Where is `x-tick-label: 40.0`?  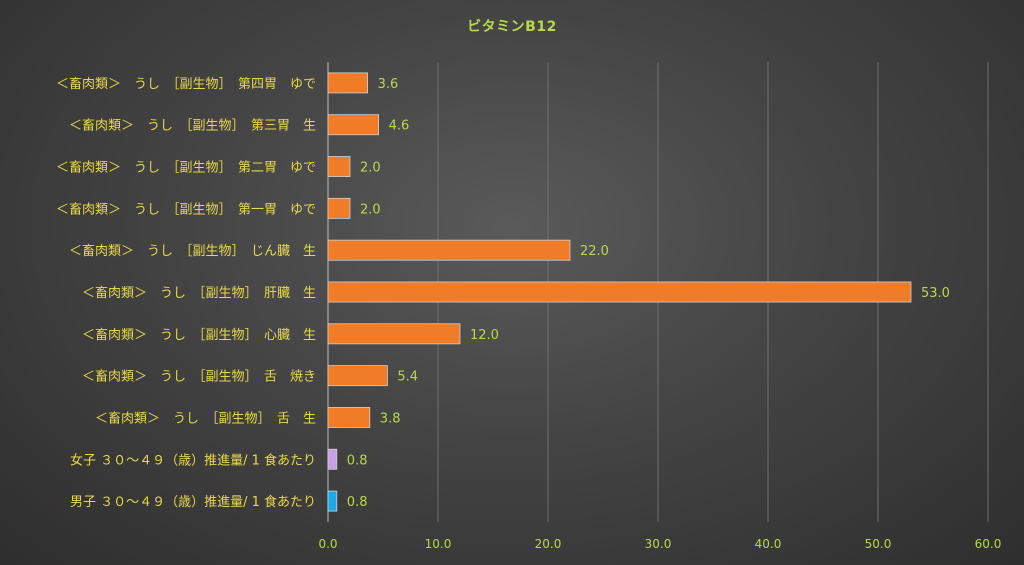
x-tick-label: 40.0 is located at coordinates (768, 544).